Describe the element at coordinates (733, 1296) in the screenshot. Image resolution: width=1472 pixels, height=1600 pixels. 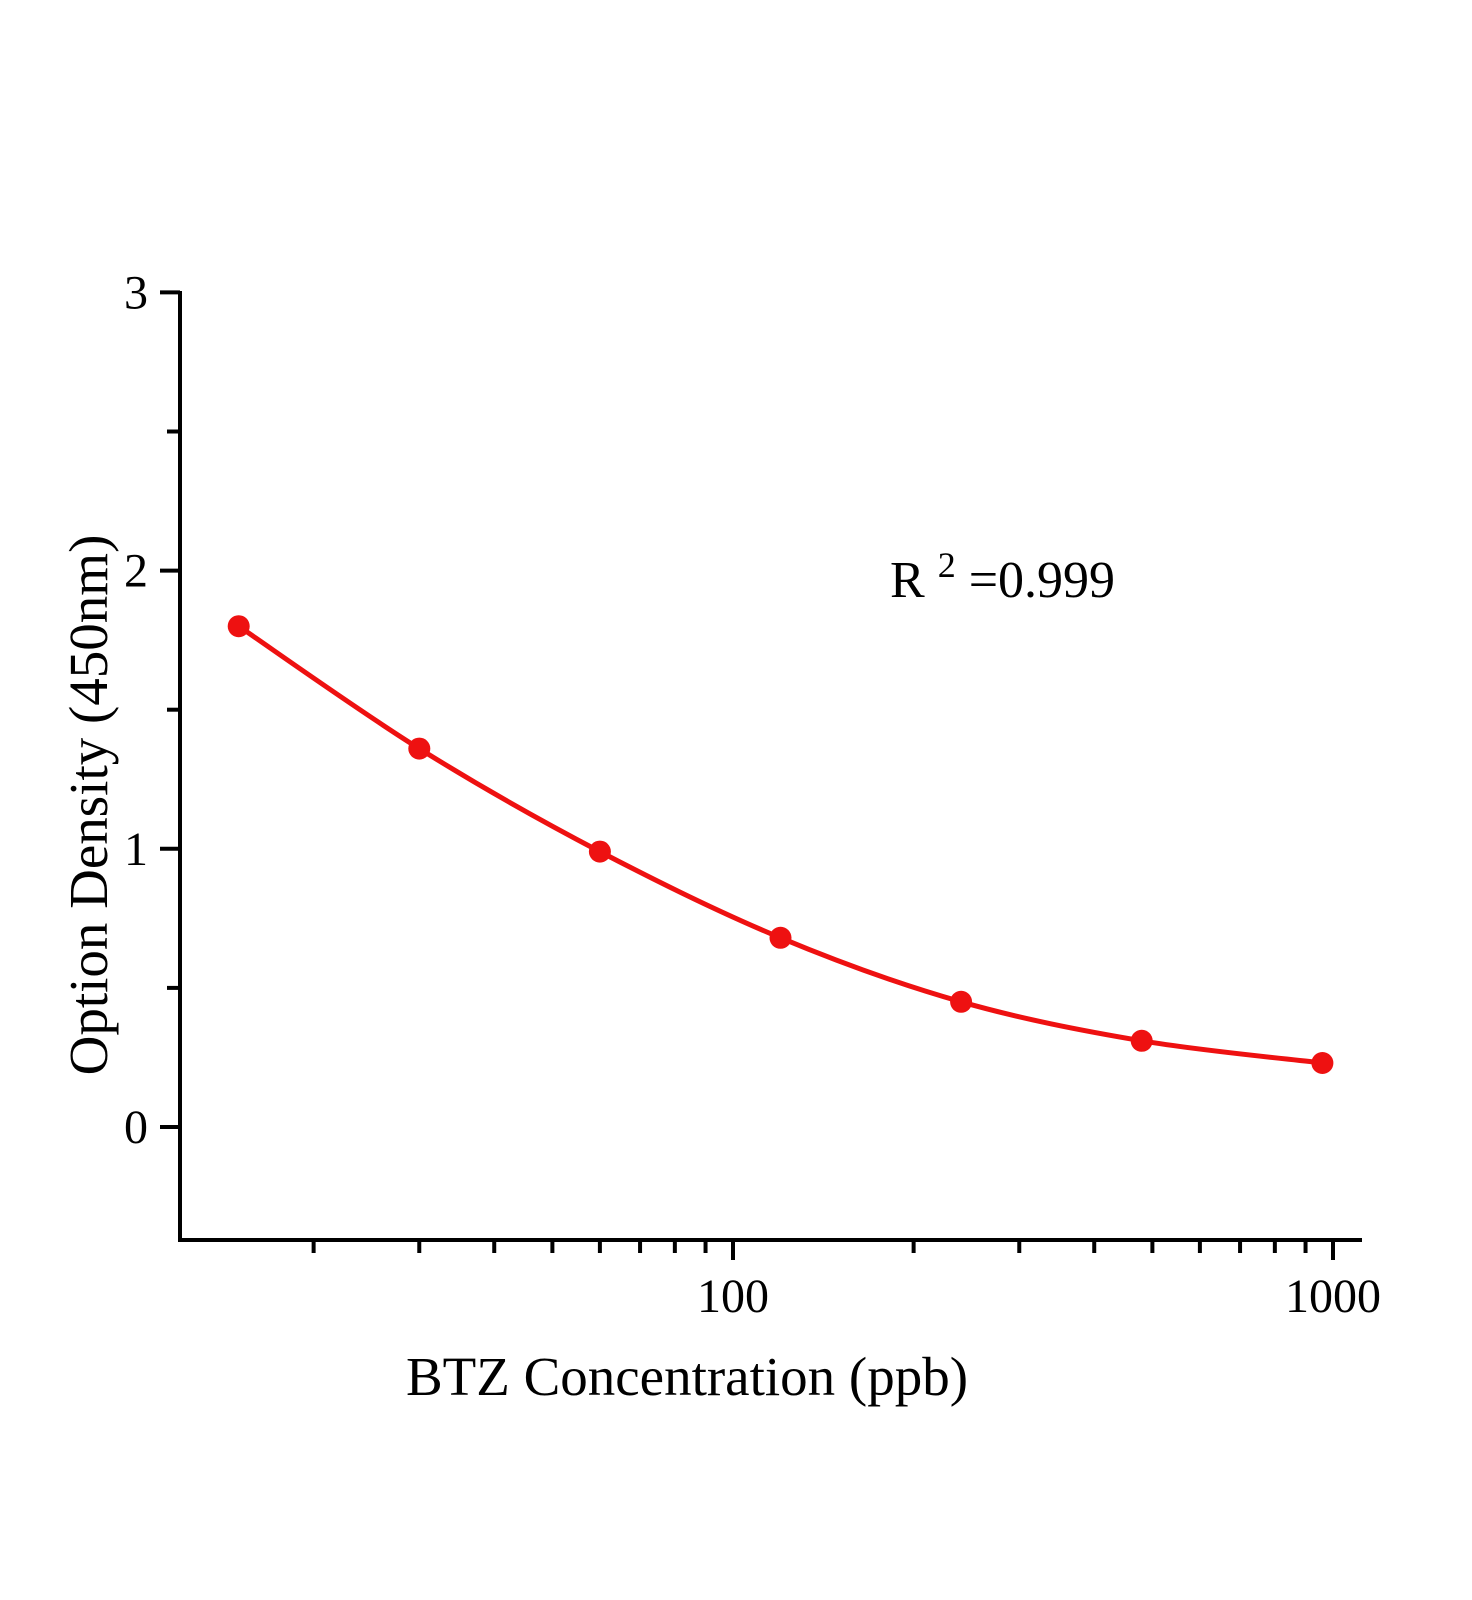
I see `x-tick-label: 100` at that location.